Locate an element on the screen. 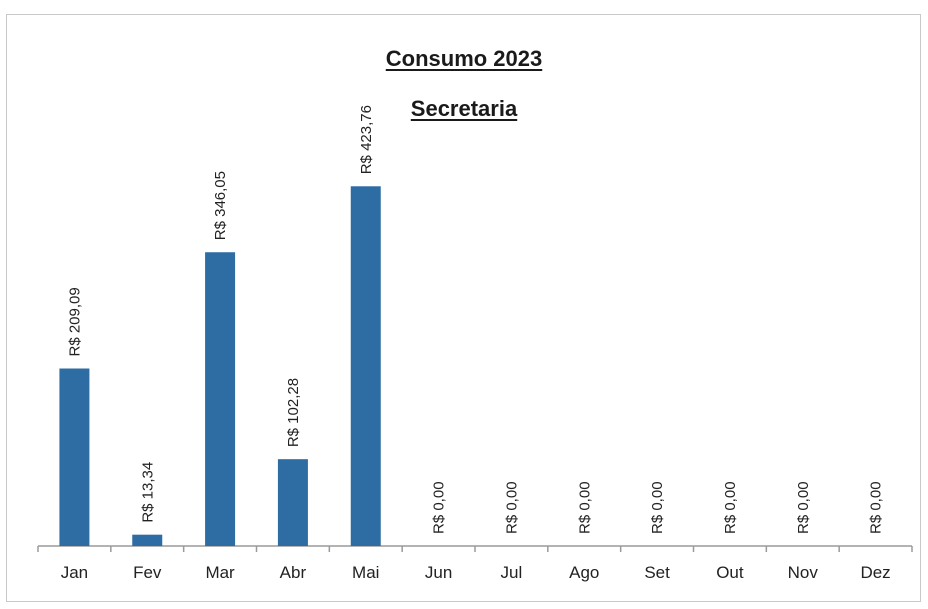  x-tick-label: Jan is located at coordinates (74, 572).